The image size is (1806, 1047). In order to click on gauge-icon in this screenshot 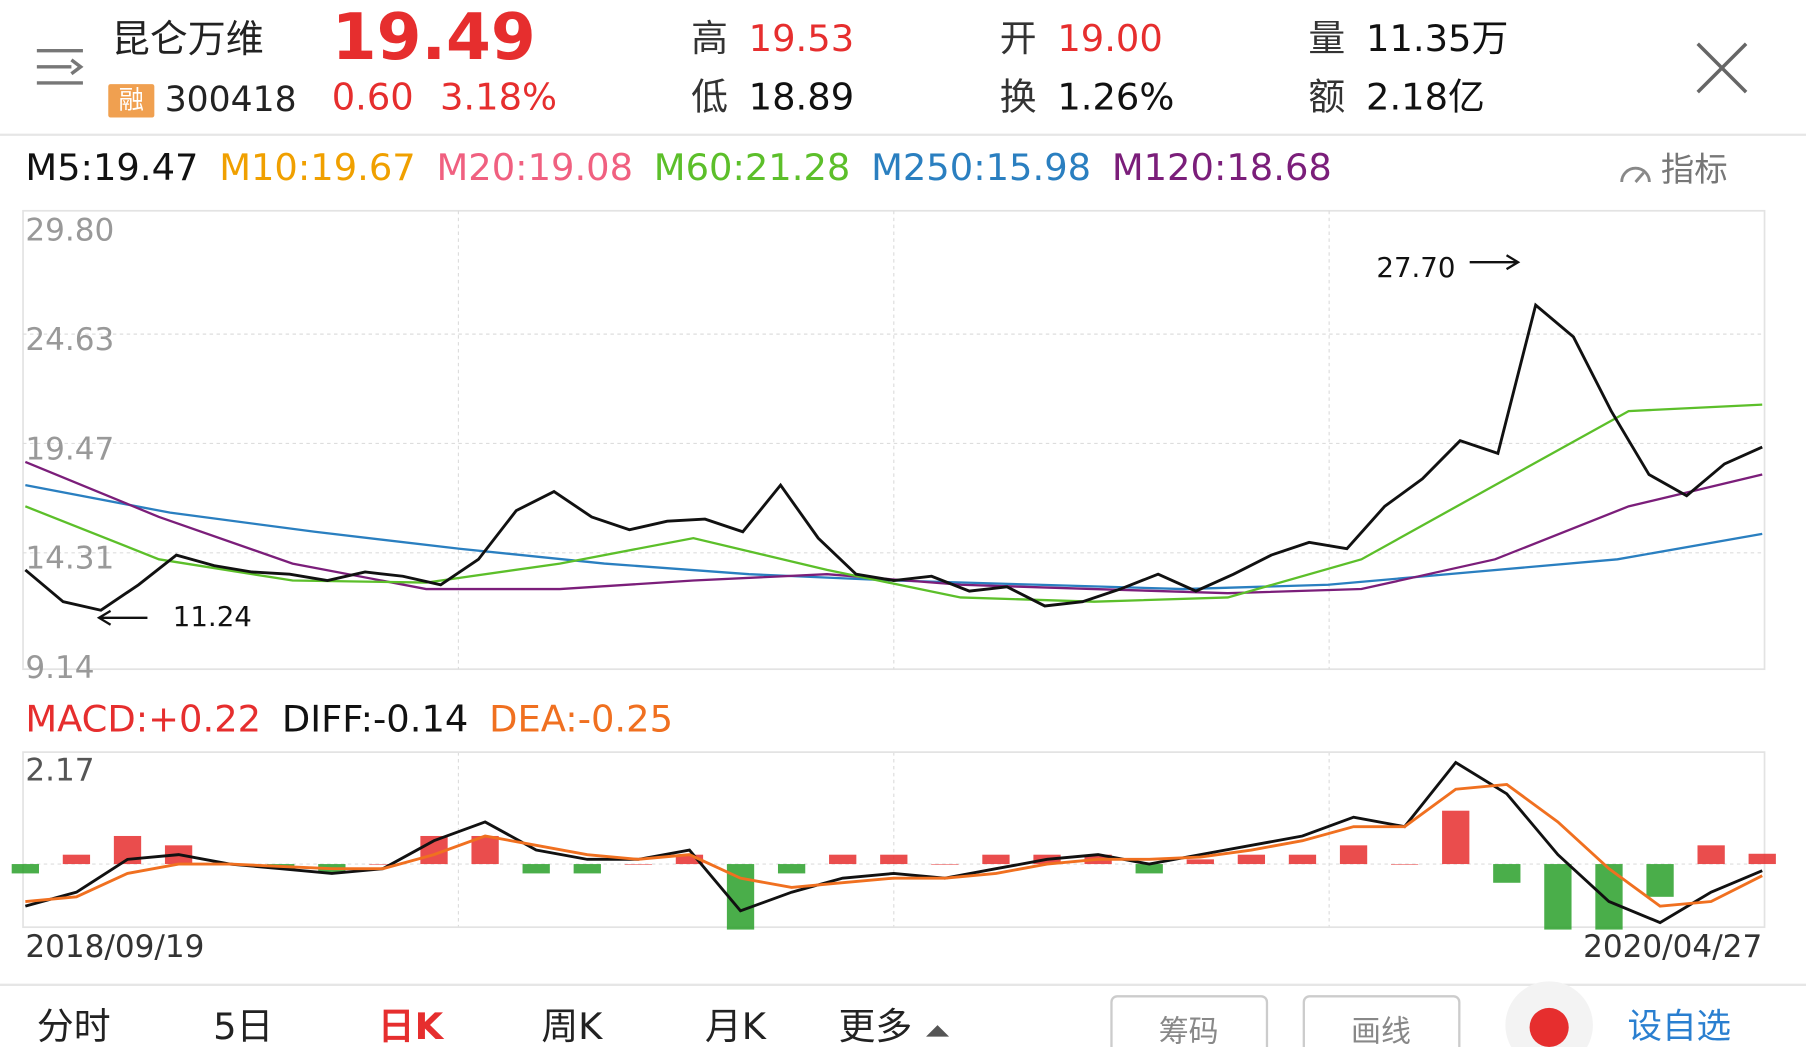, I will do `click(1635, 174)`.